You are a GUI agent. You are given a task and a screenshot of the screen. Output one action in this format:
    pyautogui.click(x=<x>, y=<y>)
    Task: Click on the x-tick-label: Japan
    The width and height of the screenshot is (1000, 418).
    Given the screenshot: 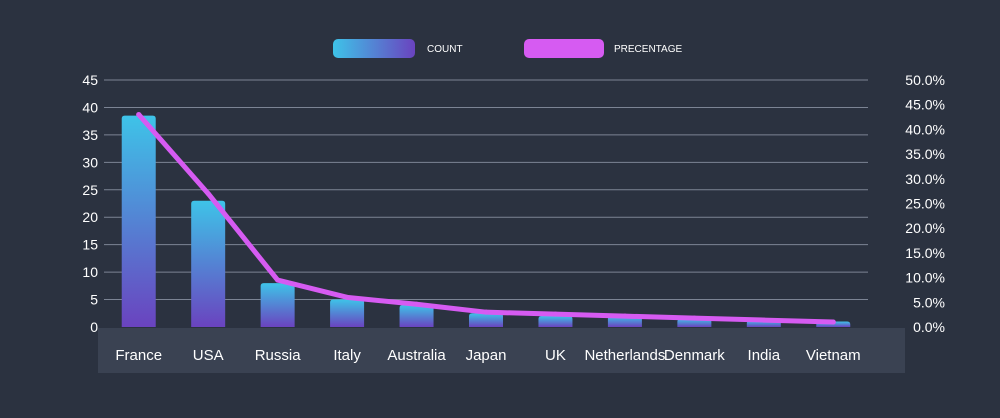 What is the action you would take?
    pyautogui.click(x=486, y=355)
    